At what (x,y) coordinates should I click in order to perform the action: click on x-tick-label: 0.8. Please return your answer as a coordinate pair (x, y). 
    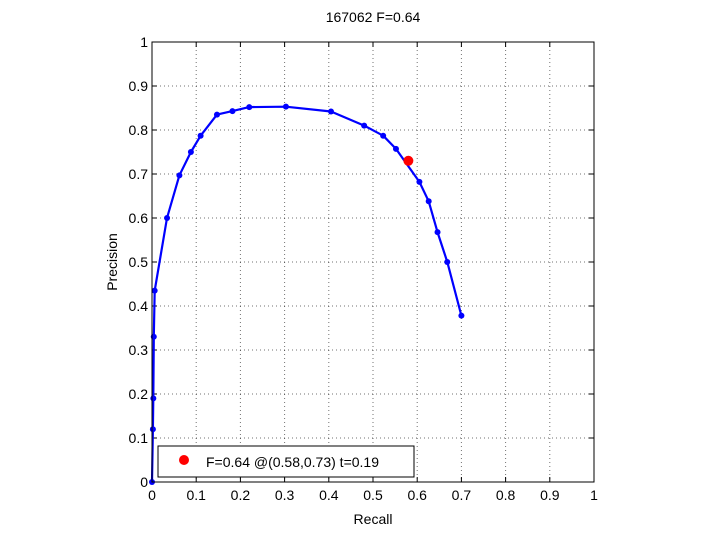
    Looking at the image, I should click on (506, 495).